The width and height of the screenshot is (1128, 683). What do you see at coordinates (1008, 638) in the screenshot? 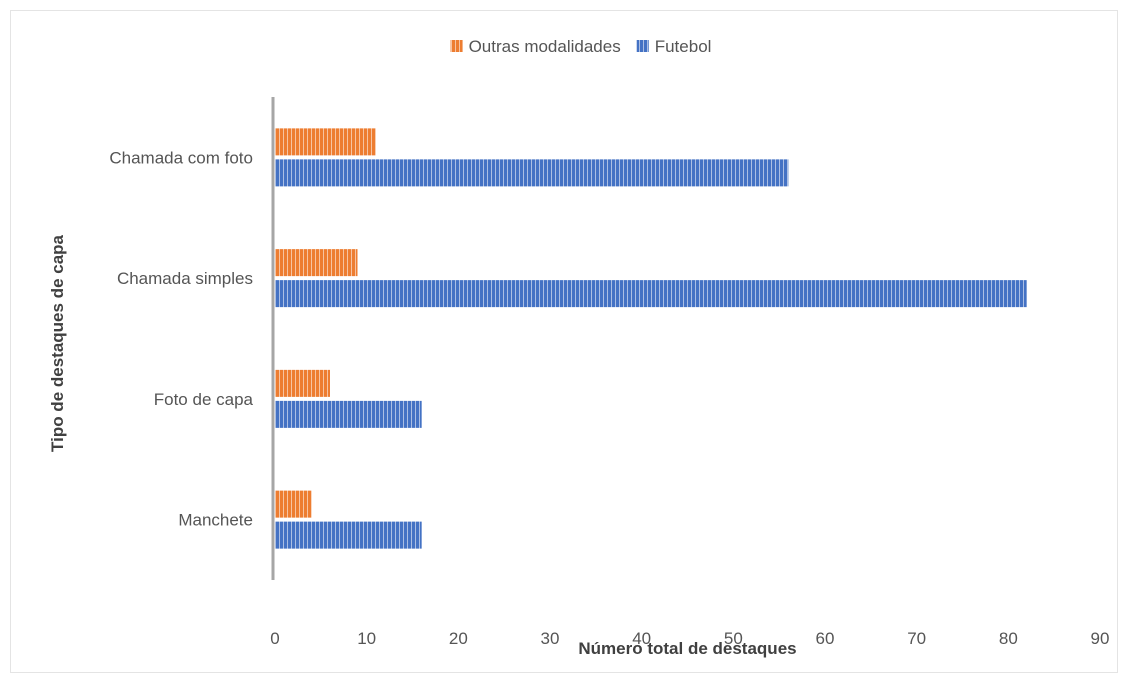
I see `x-tick-label: 80` at bounding box center [1008, 638].